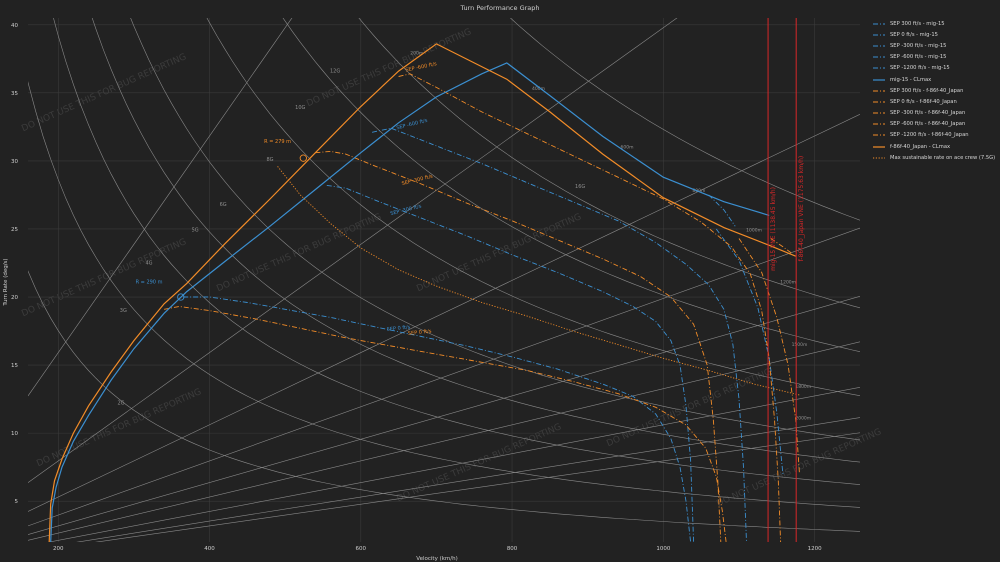 Image resolution: width=1000 pixels, height=562 pixels. I want to click on legend-item: SEP 300 ft/s - f-86f-40_Japan, so click(935, 90).